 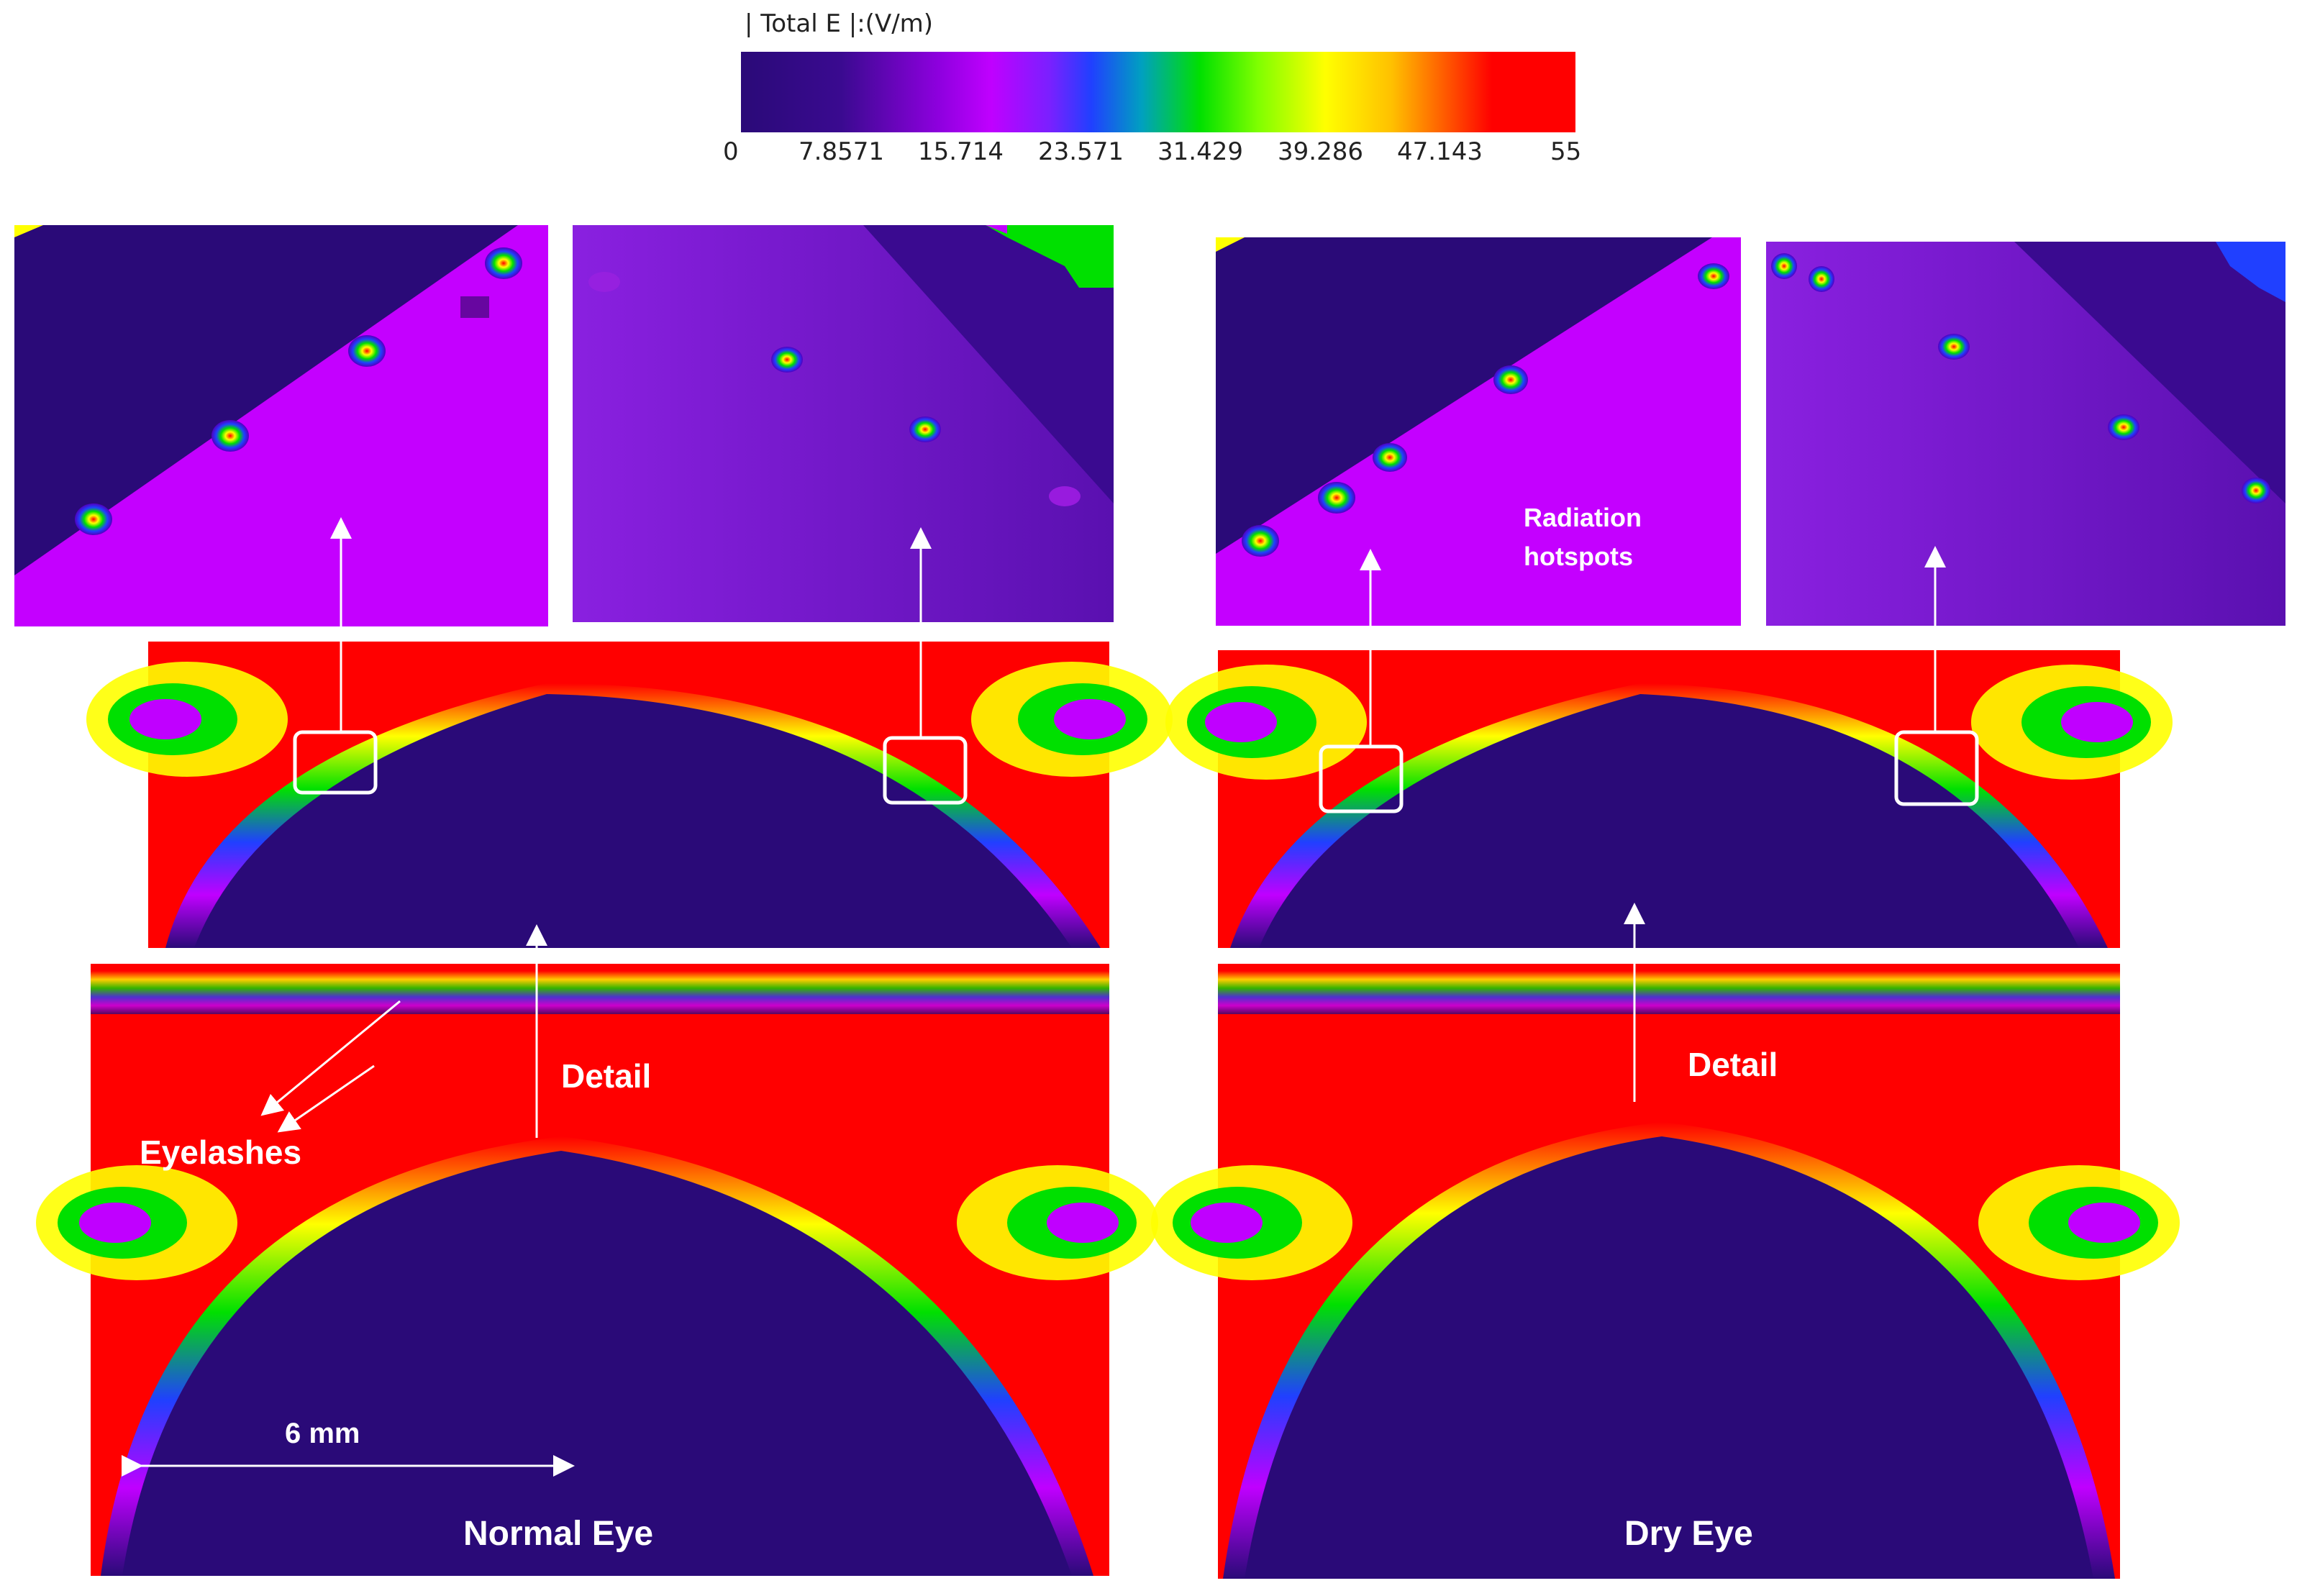 What do you see at coordinates (839, 23) in the screenshot?
I see `colorbar-title: | Total E |:(V/m)` at bounding box center [839, 23].